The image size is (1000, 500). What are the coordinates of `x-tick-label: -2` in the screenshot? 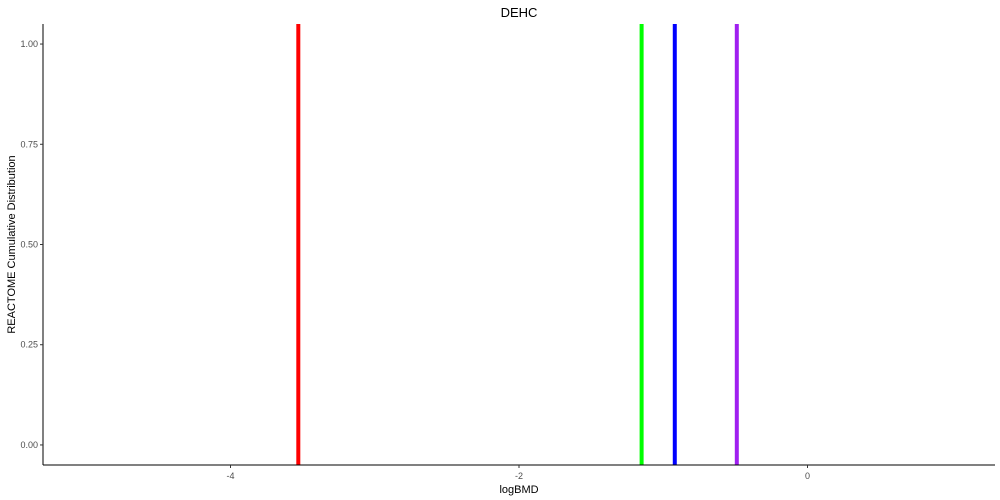 It's located at (519, 476).